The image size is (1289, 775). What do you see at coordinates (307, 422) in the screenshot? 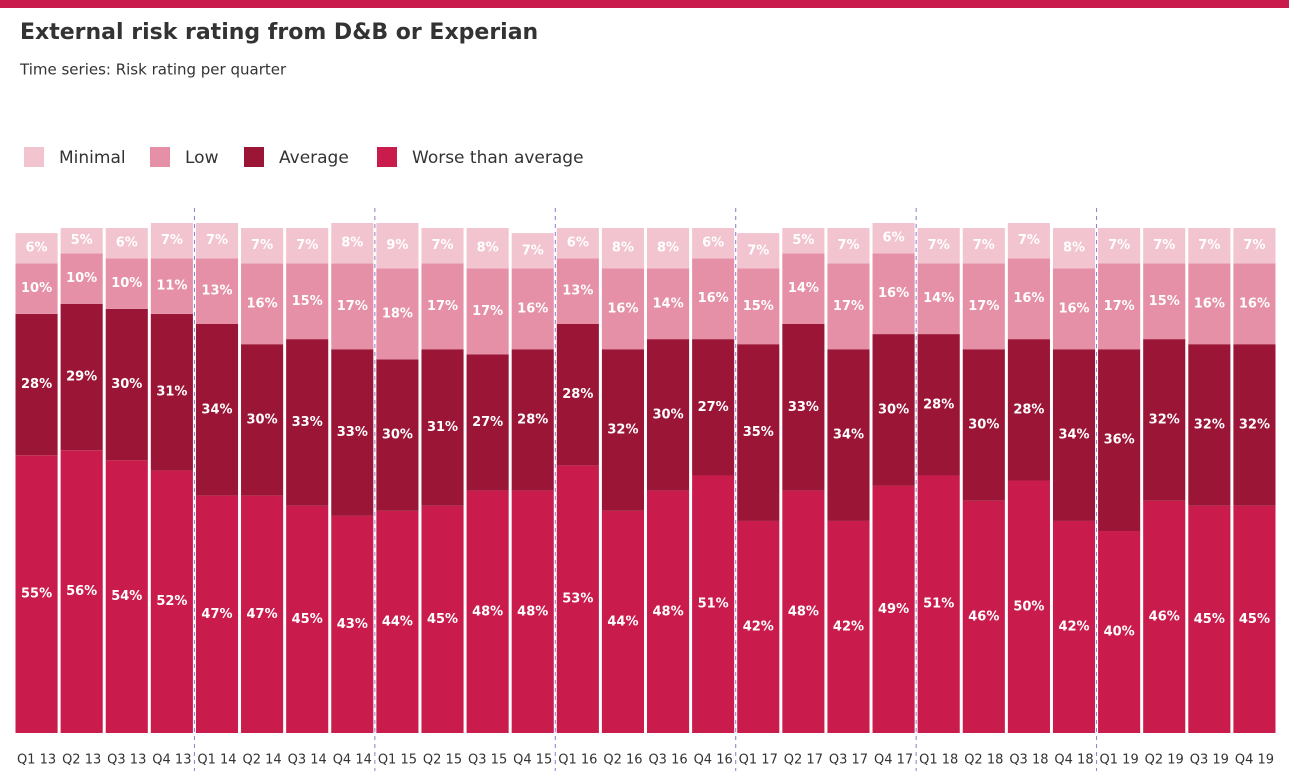
I see `value-label: 33%` at bounding box center [307, 422].